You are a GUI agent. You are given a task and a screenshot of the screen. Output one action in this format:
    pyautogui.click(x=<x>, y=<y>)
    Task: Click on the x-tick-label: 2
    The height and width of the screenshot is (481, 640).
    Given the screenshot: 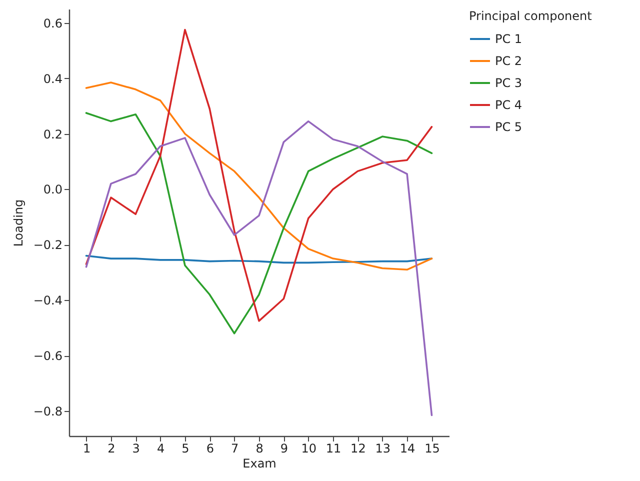 What is the action you would take?
    pyautogui.click(x=112, y=449)
    